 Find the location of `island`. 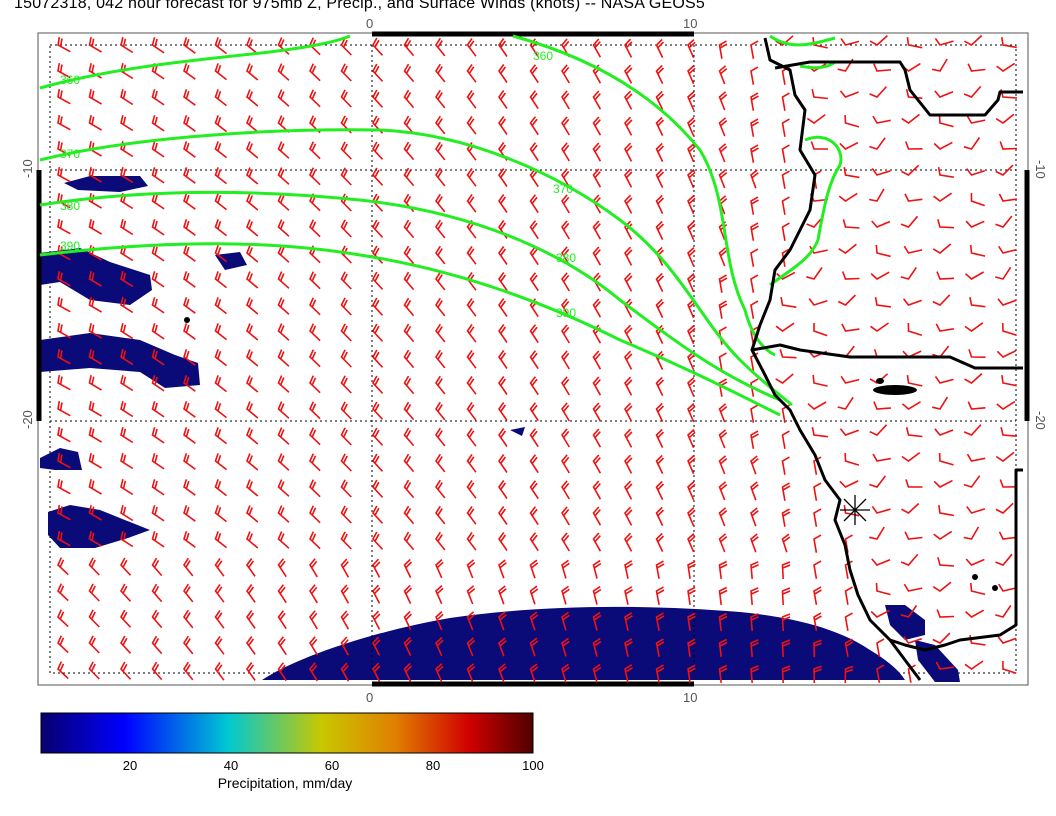

island is located at coordinates (187, 320).